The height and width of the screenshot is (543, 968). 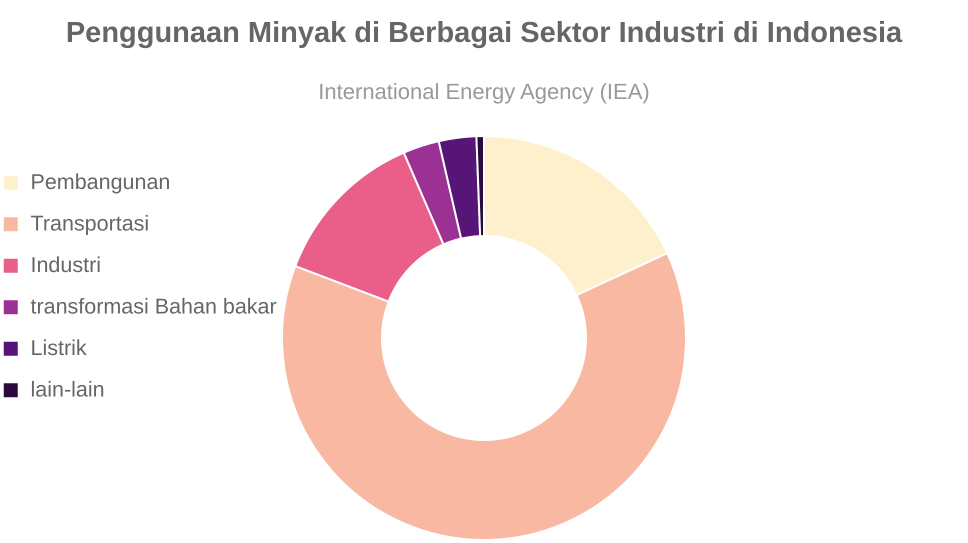 What do you see at coordinates (66, 264) in the screenshot?
I see `legend-label: Industri` at bounding box center [66, 264].